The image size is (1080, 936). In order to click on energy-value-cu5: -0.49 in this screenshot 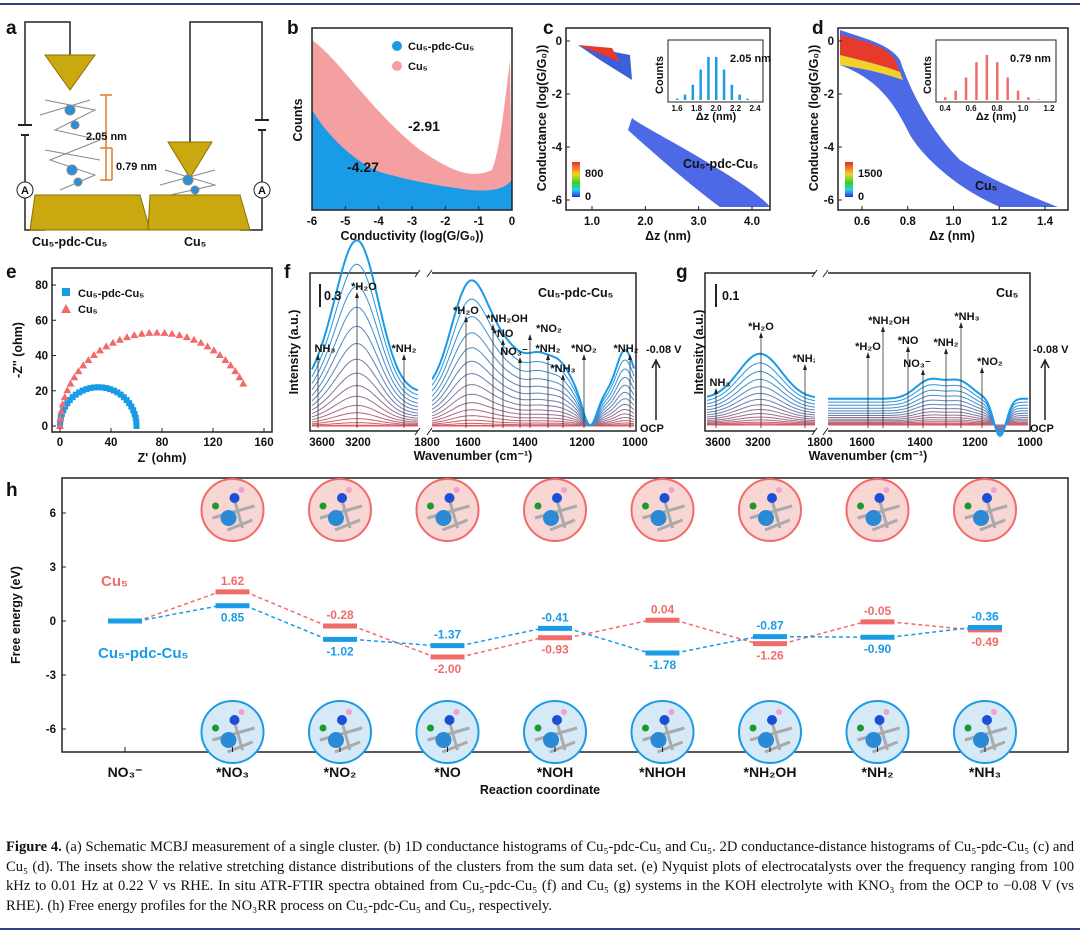, I will do `click(985, 642)`.